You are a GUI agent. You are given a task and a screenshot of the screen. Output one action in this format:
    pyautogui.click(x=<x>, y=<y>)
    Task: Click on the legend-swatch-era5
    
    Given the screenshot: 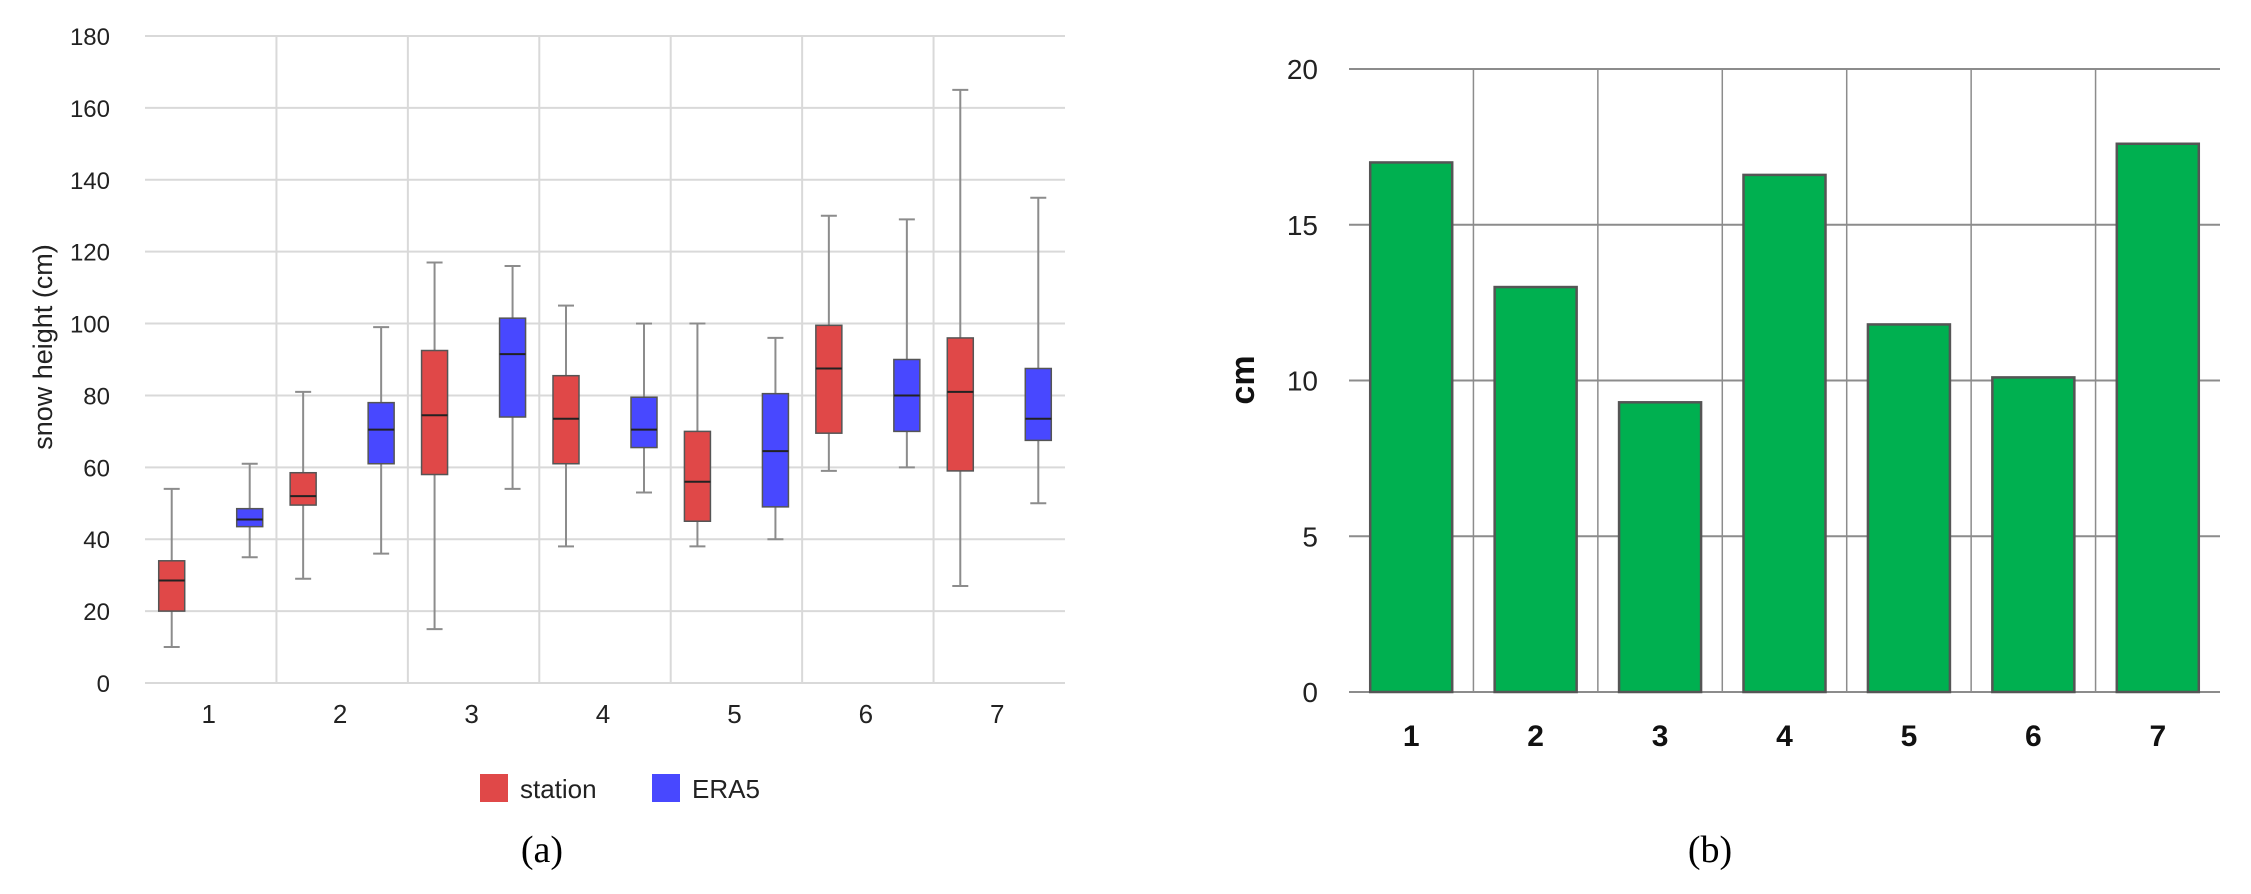 What is the action you would take?
    pyautogui.click(x=666, y=788)
    